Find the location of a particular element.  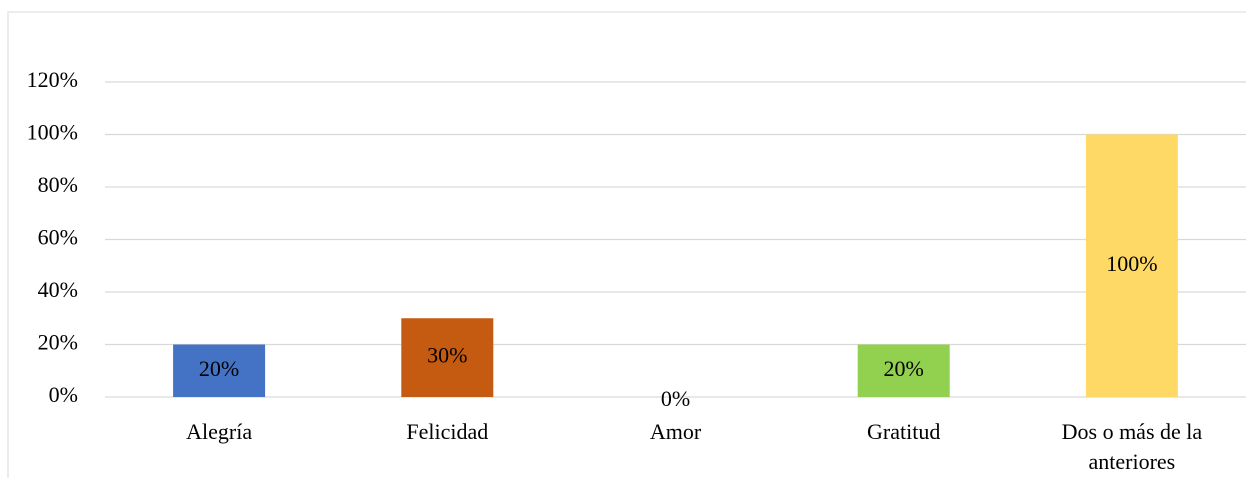

y-tick-label: 120% is located at coordinates (52, 79).